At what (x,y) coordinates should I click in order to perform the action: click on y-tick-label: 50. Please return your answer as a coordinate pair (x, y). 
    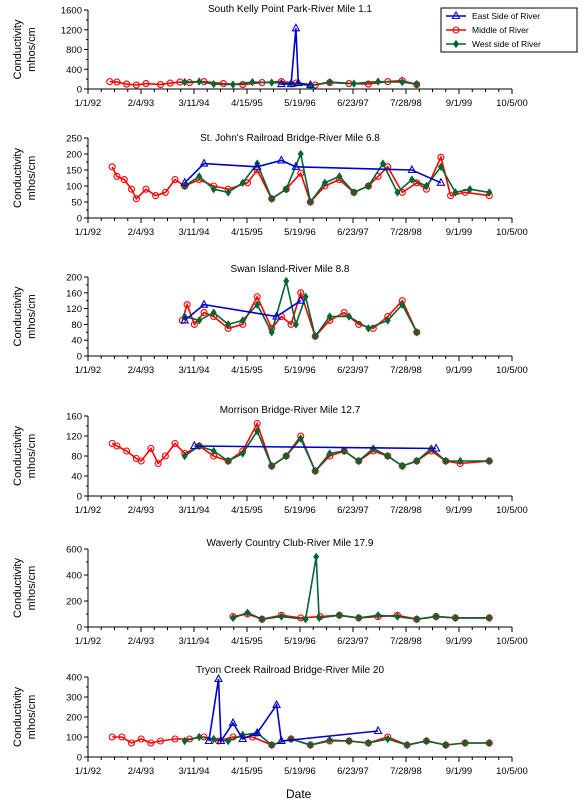
    Looking at the image, I should click on (76, 203).